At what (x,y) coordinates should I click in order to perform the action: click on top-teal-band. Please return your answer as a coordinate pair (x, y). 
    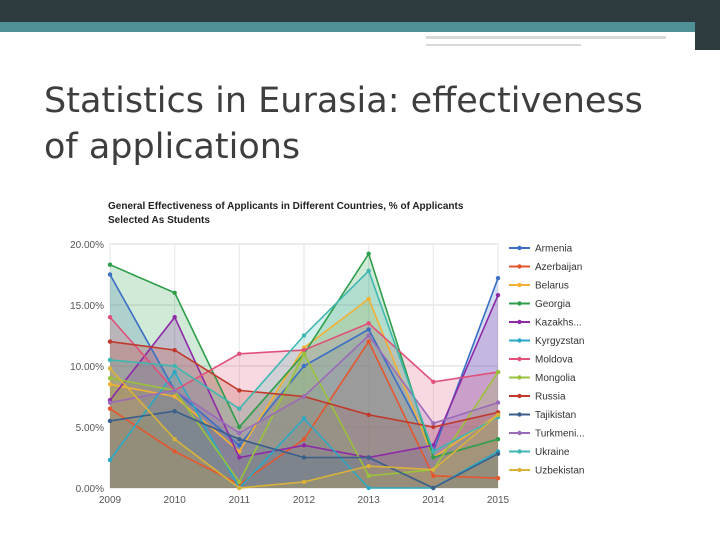
    Looking at the image, I should click on (360, 27).